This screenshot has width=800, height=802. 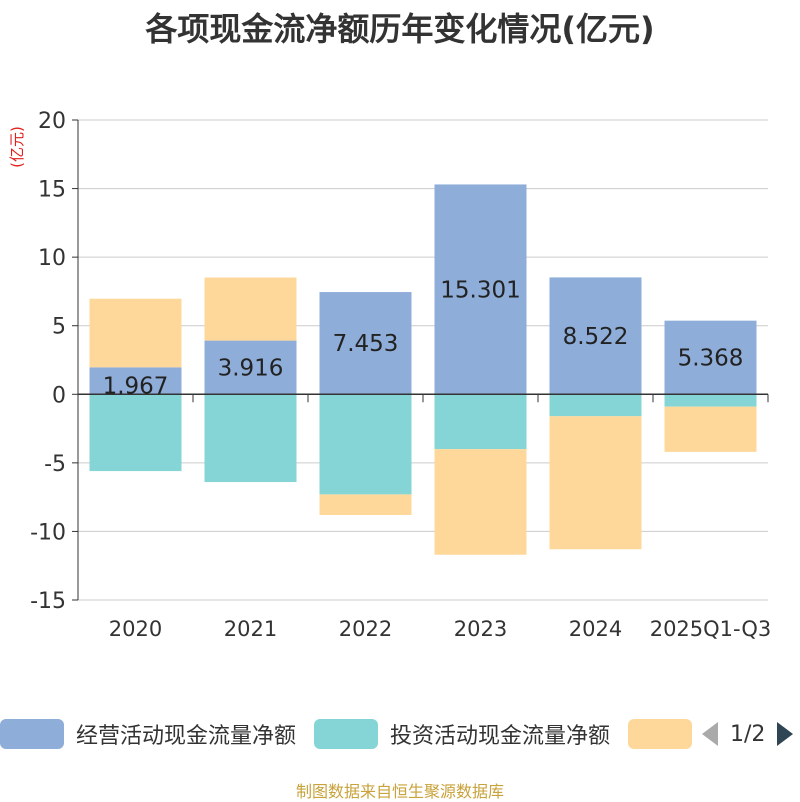 I want to click on bar-series1-2023, so click(x=480, y=422).